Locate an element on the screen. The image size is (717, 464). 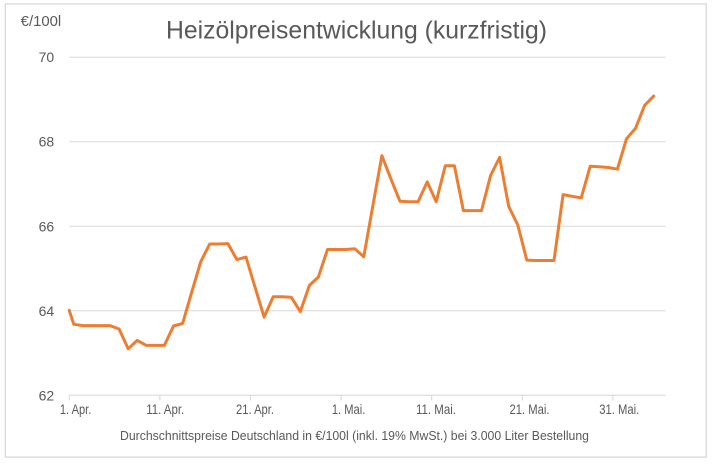
svg-text: 62 is located at coordinates (47, 395).